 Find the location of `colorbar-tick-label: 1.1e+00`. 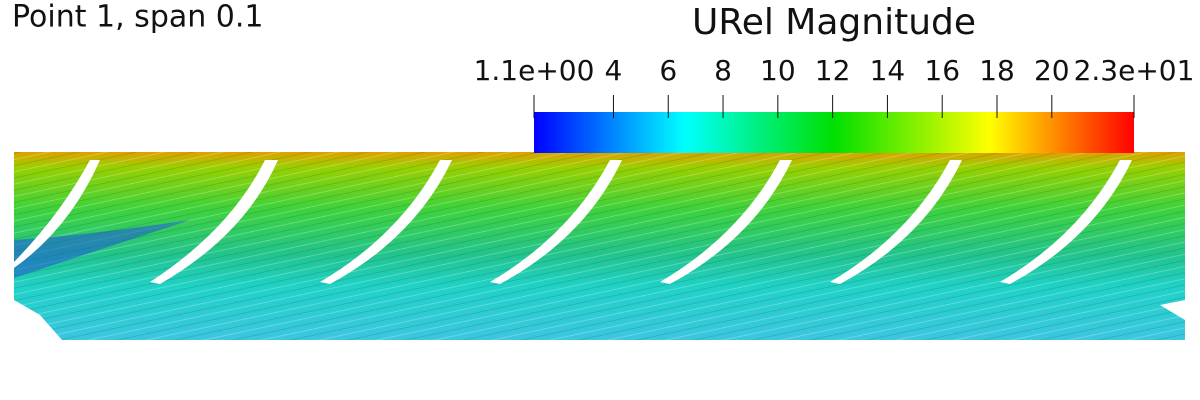

colorbar-tick-label: 1.1e+00 is located at coordinates (534, 70).